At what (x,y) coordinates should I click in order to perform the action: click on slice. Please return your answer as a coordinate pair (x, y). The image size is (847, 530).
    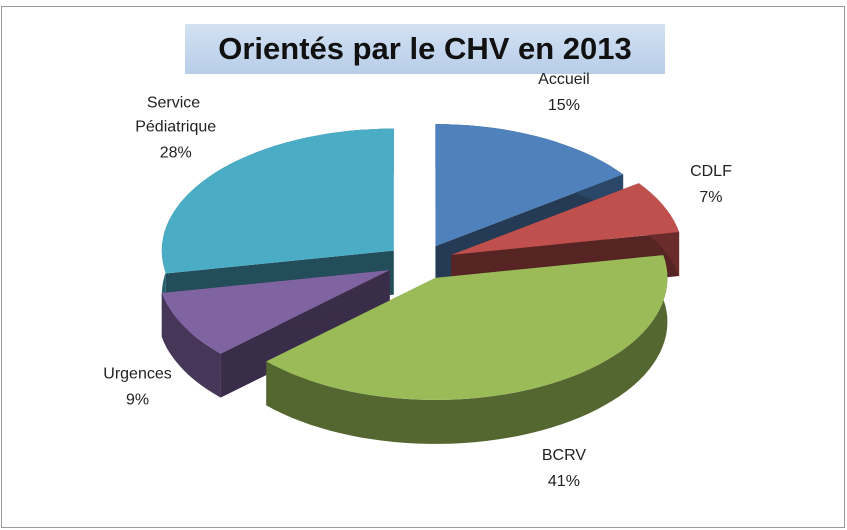
    Looking at the image, I should click on (275, 334).